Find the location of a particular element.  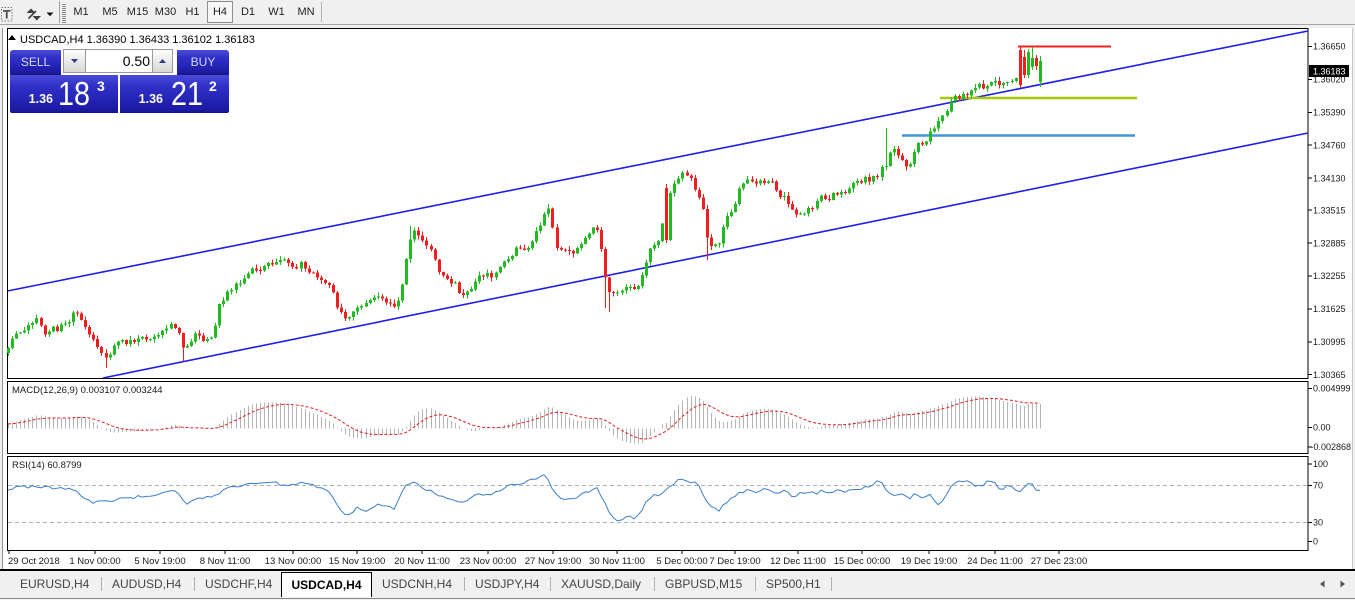

svg-text: 1.30995 is located at coordinates (1329, 342).